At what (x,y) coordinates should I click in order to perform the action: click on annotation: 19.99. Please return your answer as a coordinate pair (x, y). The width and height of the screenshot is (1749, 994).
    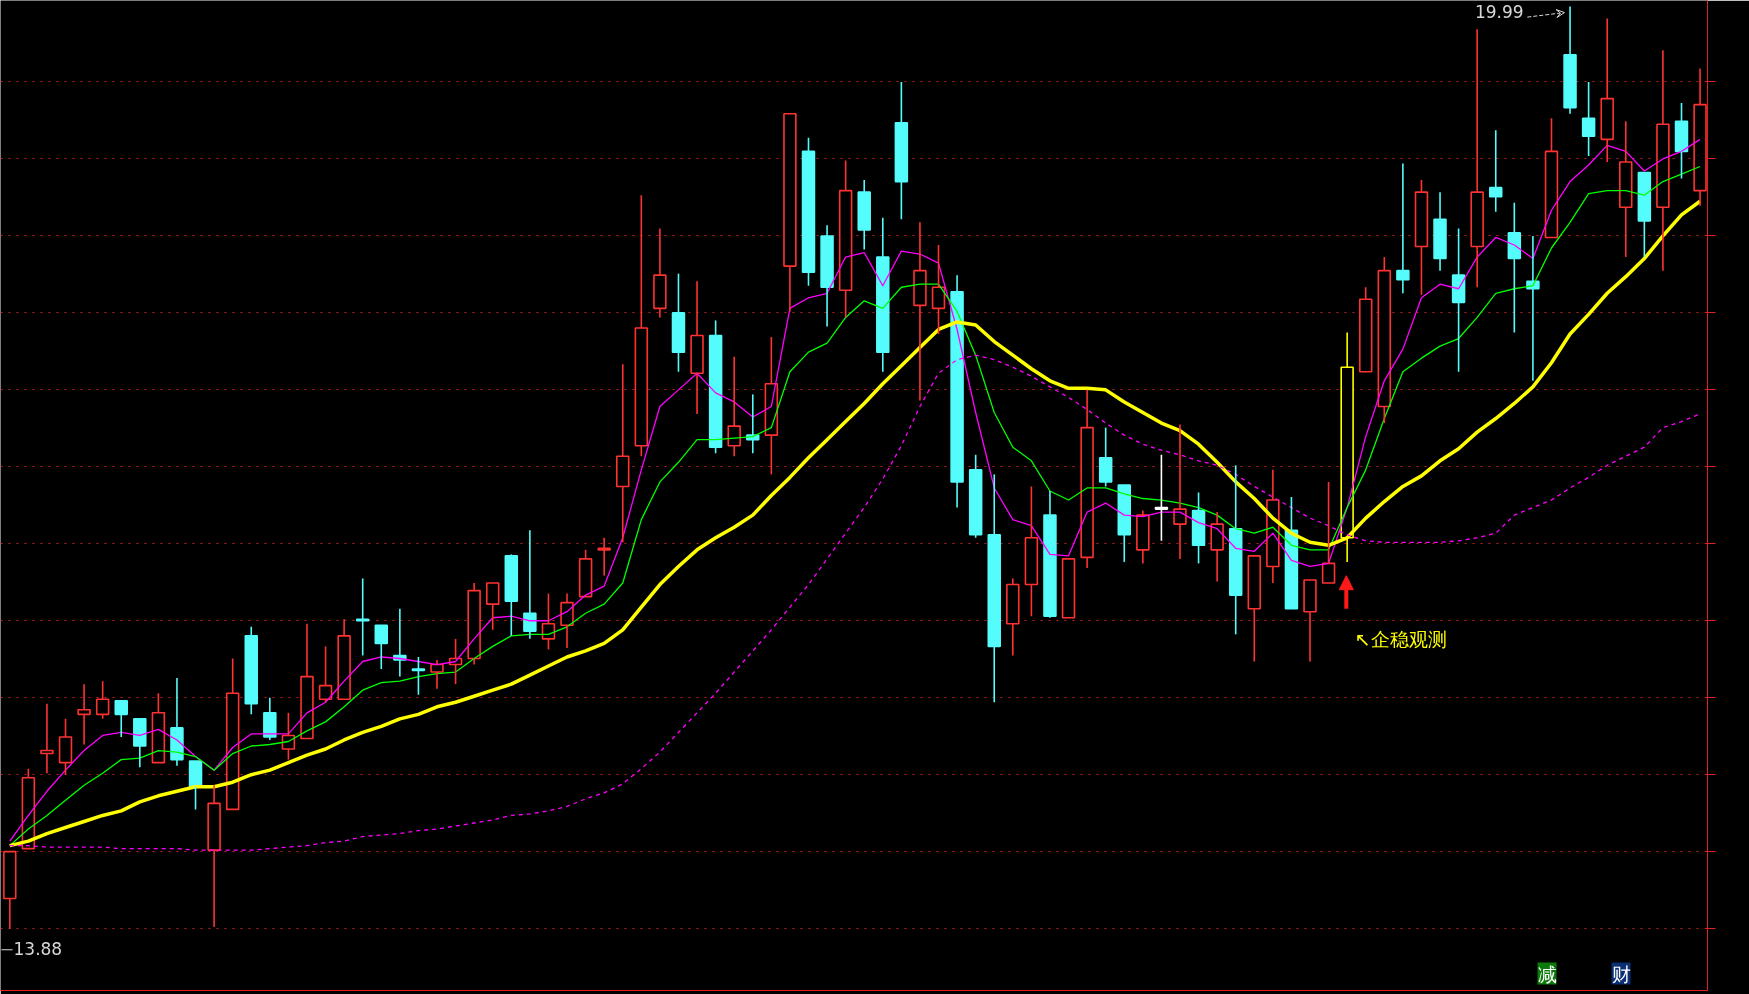
    Looking at the image, I should click on (1499, 11).